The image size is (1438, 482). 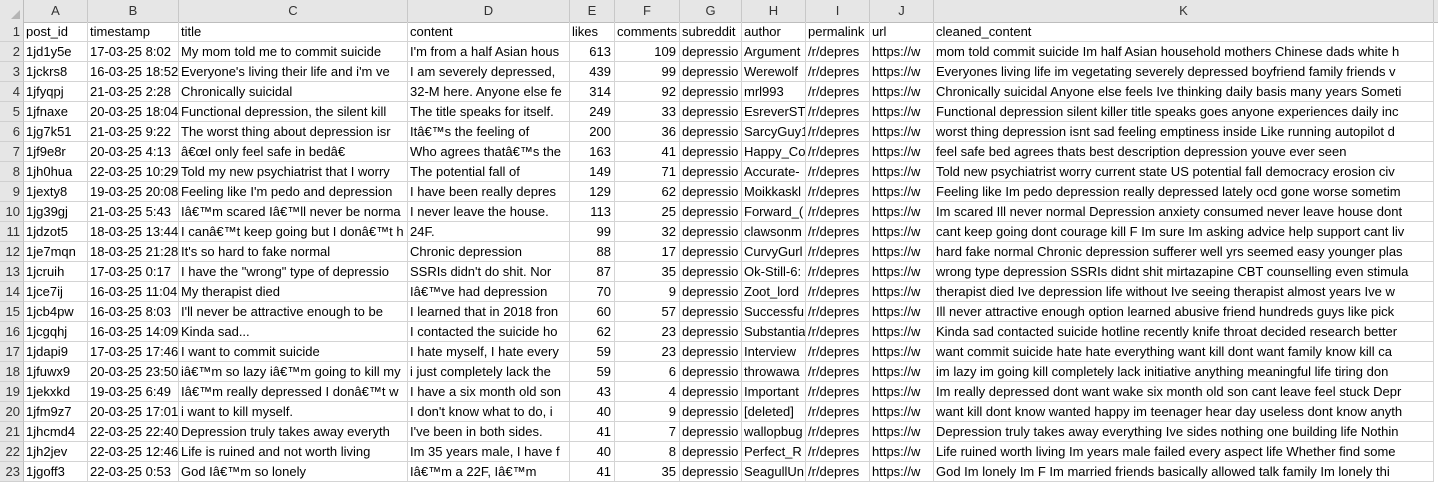 What do you see at coordinates (838, 132) in the screenshot?
I see `cell-i6: /r/depres` at bounding box center [838, 132].